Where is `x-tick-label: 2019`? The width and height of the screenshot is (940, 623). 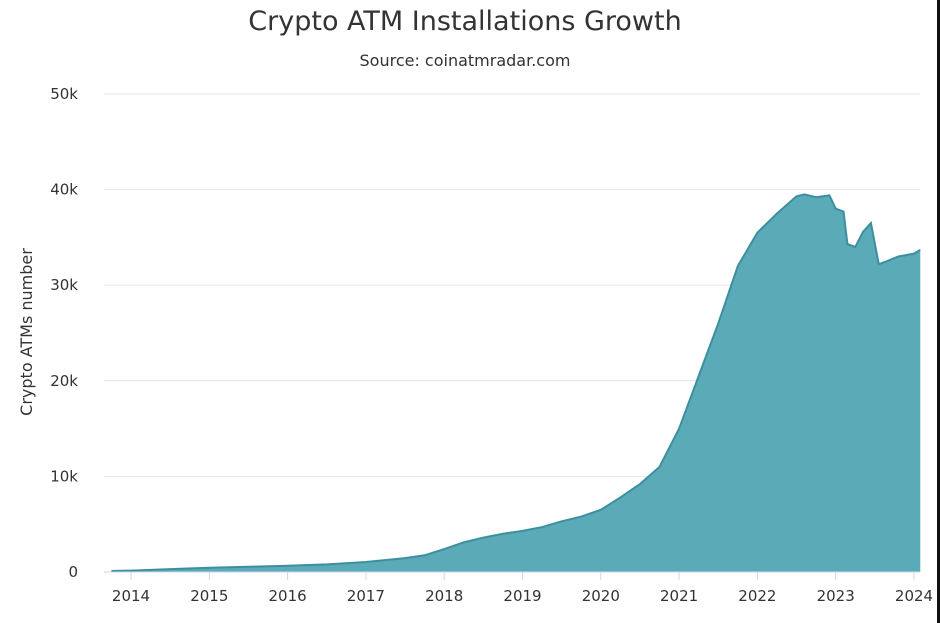 x-tick-label: 2019 is located at coordinates (522, 596).